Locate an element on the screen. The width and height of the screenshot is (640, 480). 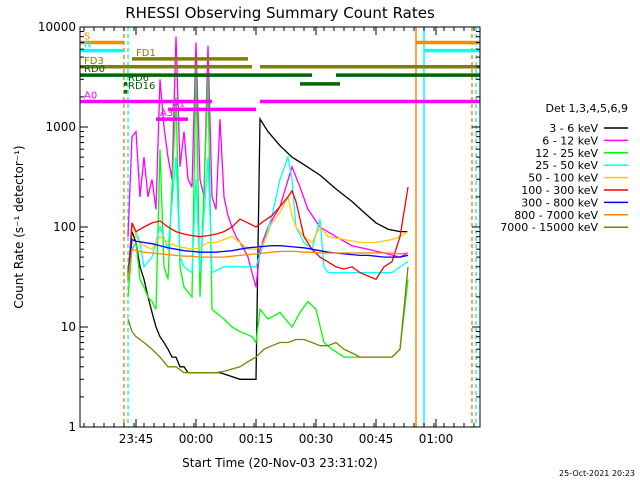
state-label-rd6: RD6 is located at coordinates (138, 78).